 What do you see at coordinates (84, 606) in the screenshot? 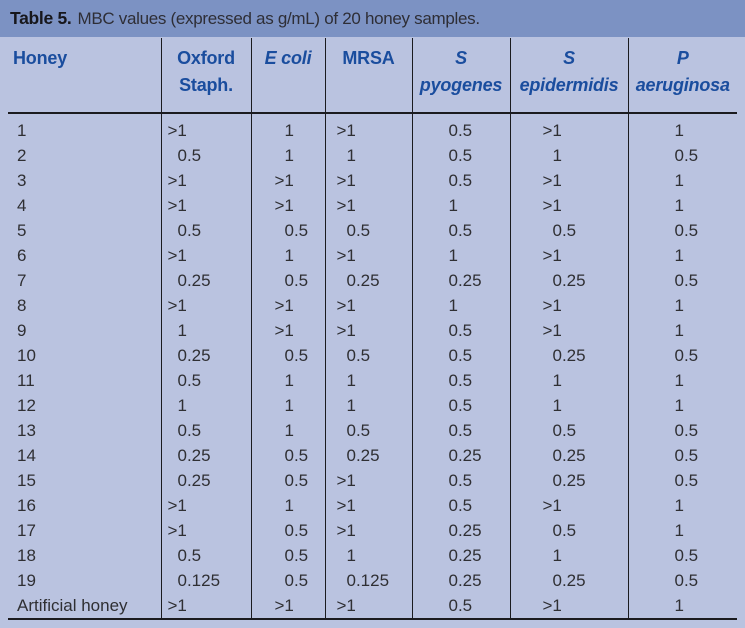
I see `honey-label: Artificial honey` at bounding box center [84, 606].